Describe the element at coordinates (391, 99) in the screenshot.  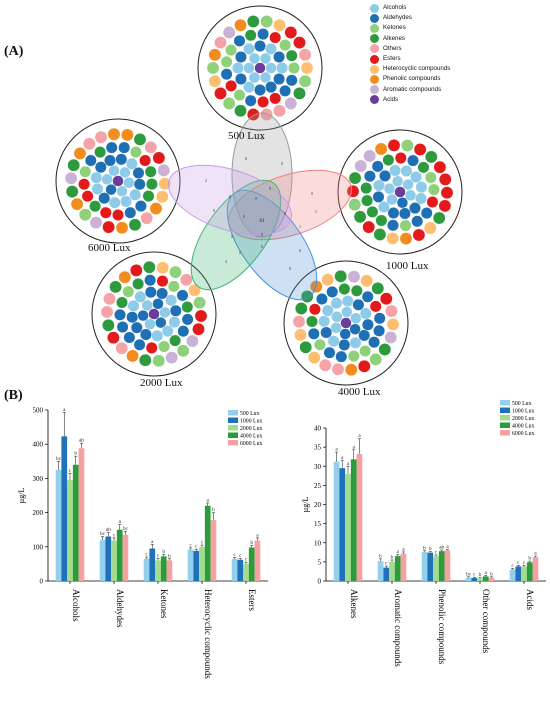
I see `legend-label: Acids` at that location.